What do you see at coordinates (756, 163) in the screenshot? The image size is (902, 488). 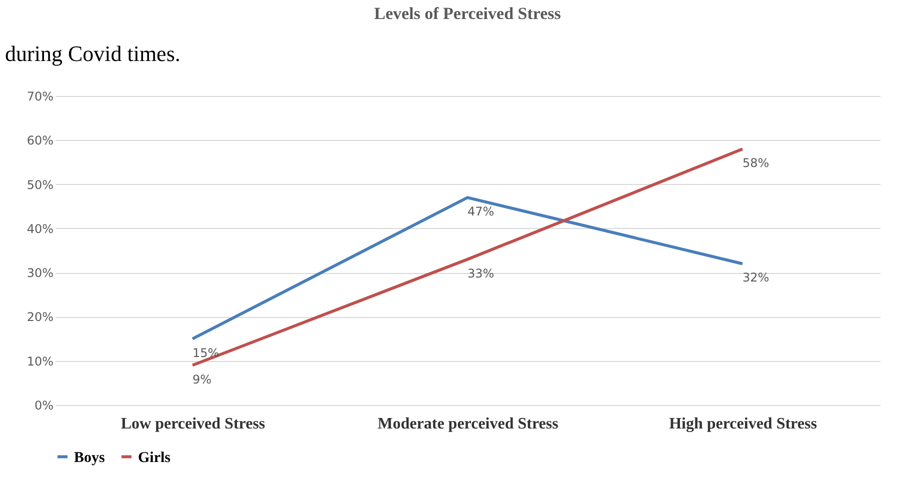 I see `data-label: 58%` at bounding box center [756, 163].